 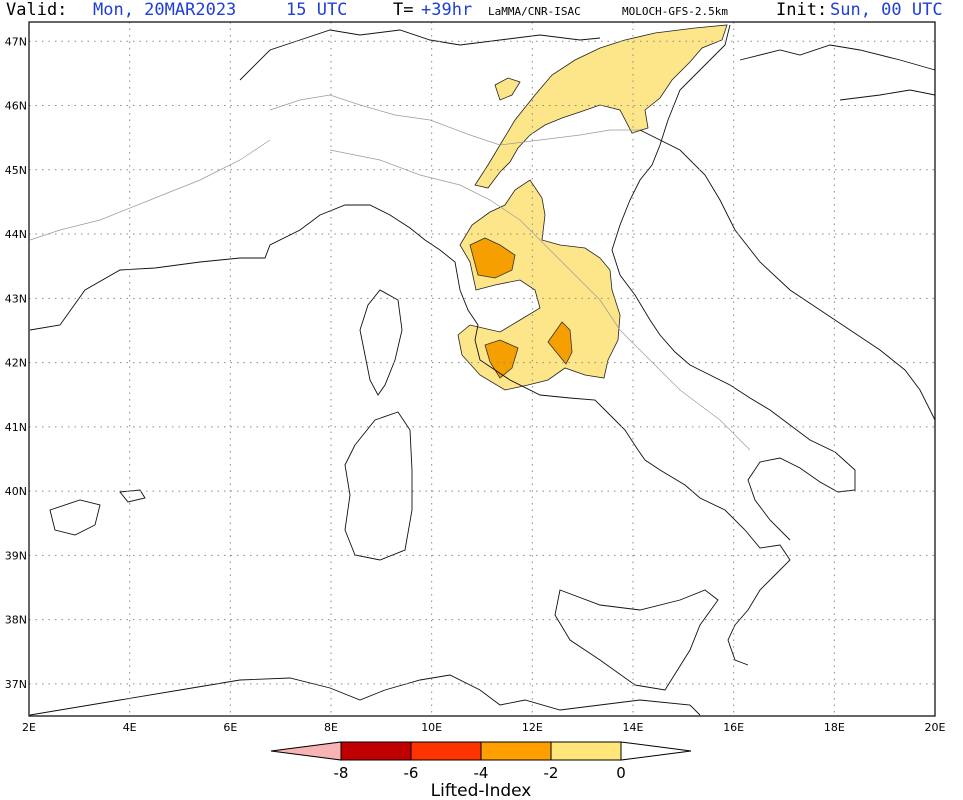 I want to click on lat-tick-label: 42N, so click(x=16, y=363).